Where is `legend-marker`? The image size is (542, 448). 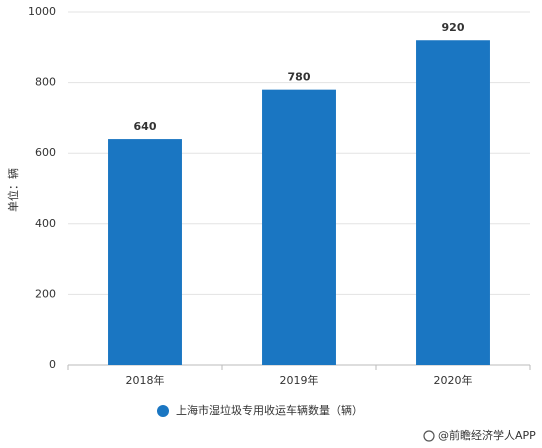 legend-marker is located at coordinates (163, 411).